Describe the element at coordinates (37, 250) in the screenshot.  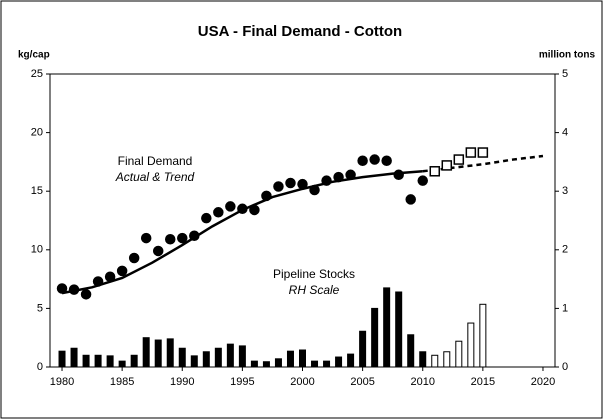
I see `y-tick-label: 10` at that location.